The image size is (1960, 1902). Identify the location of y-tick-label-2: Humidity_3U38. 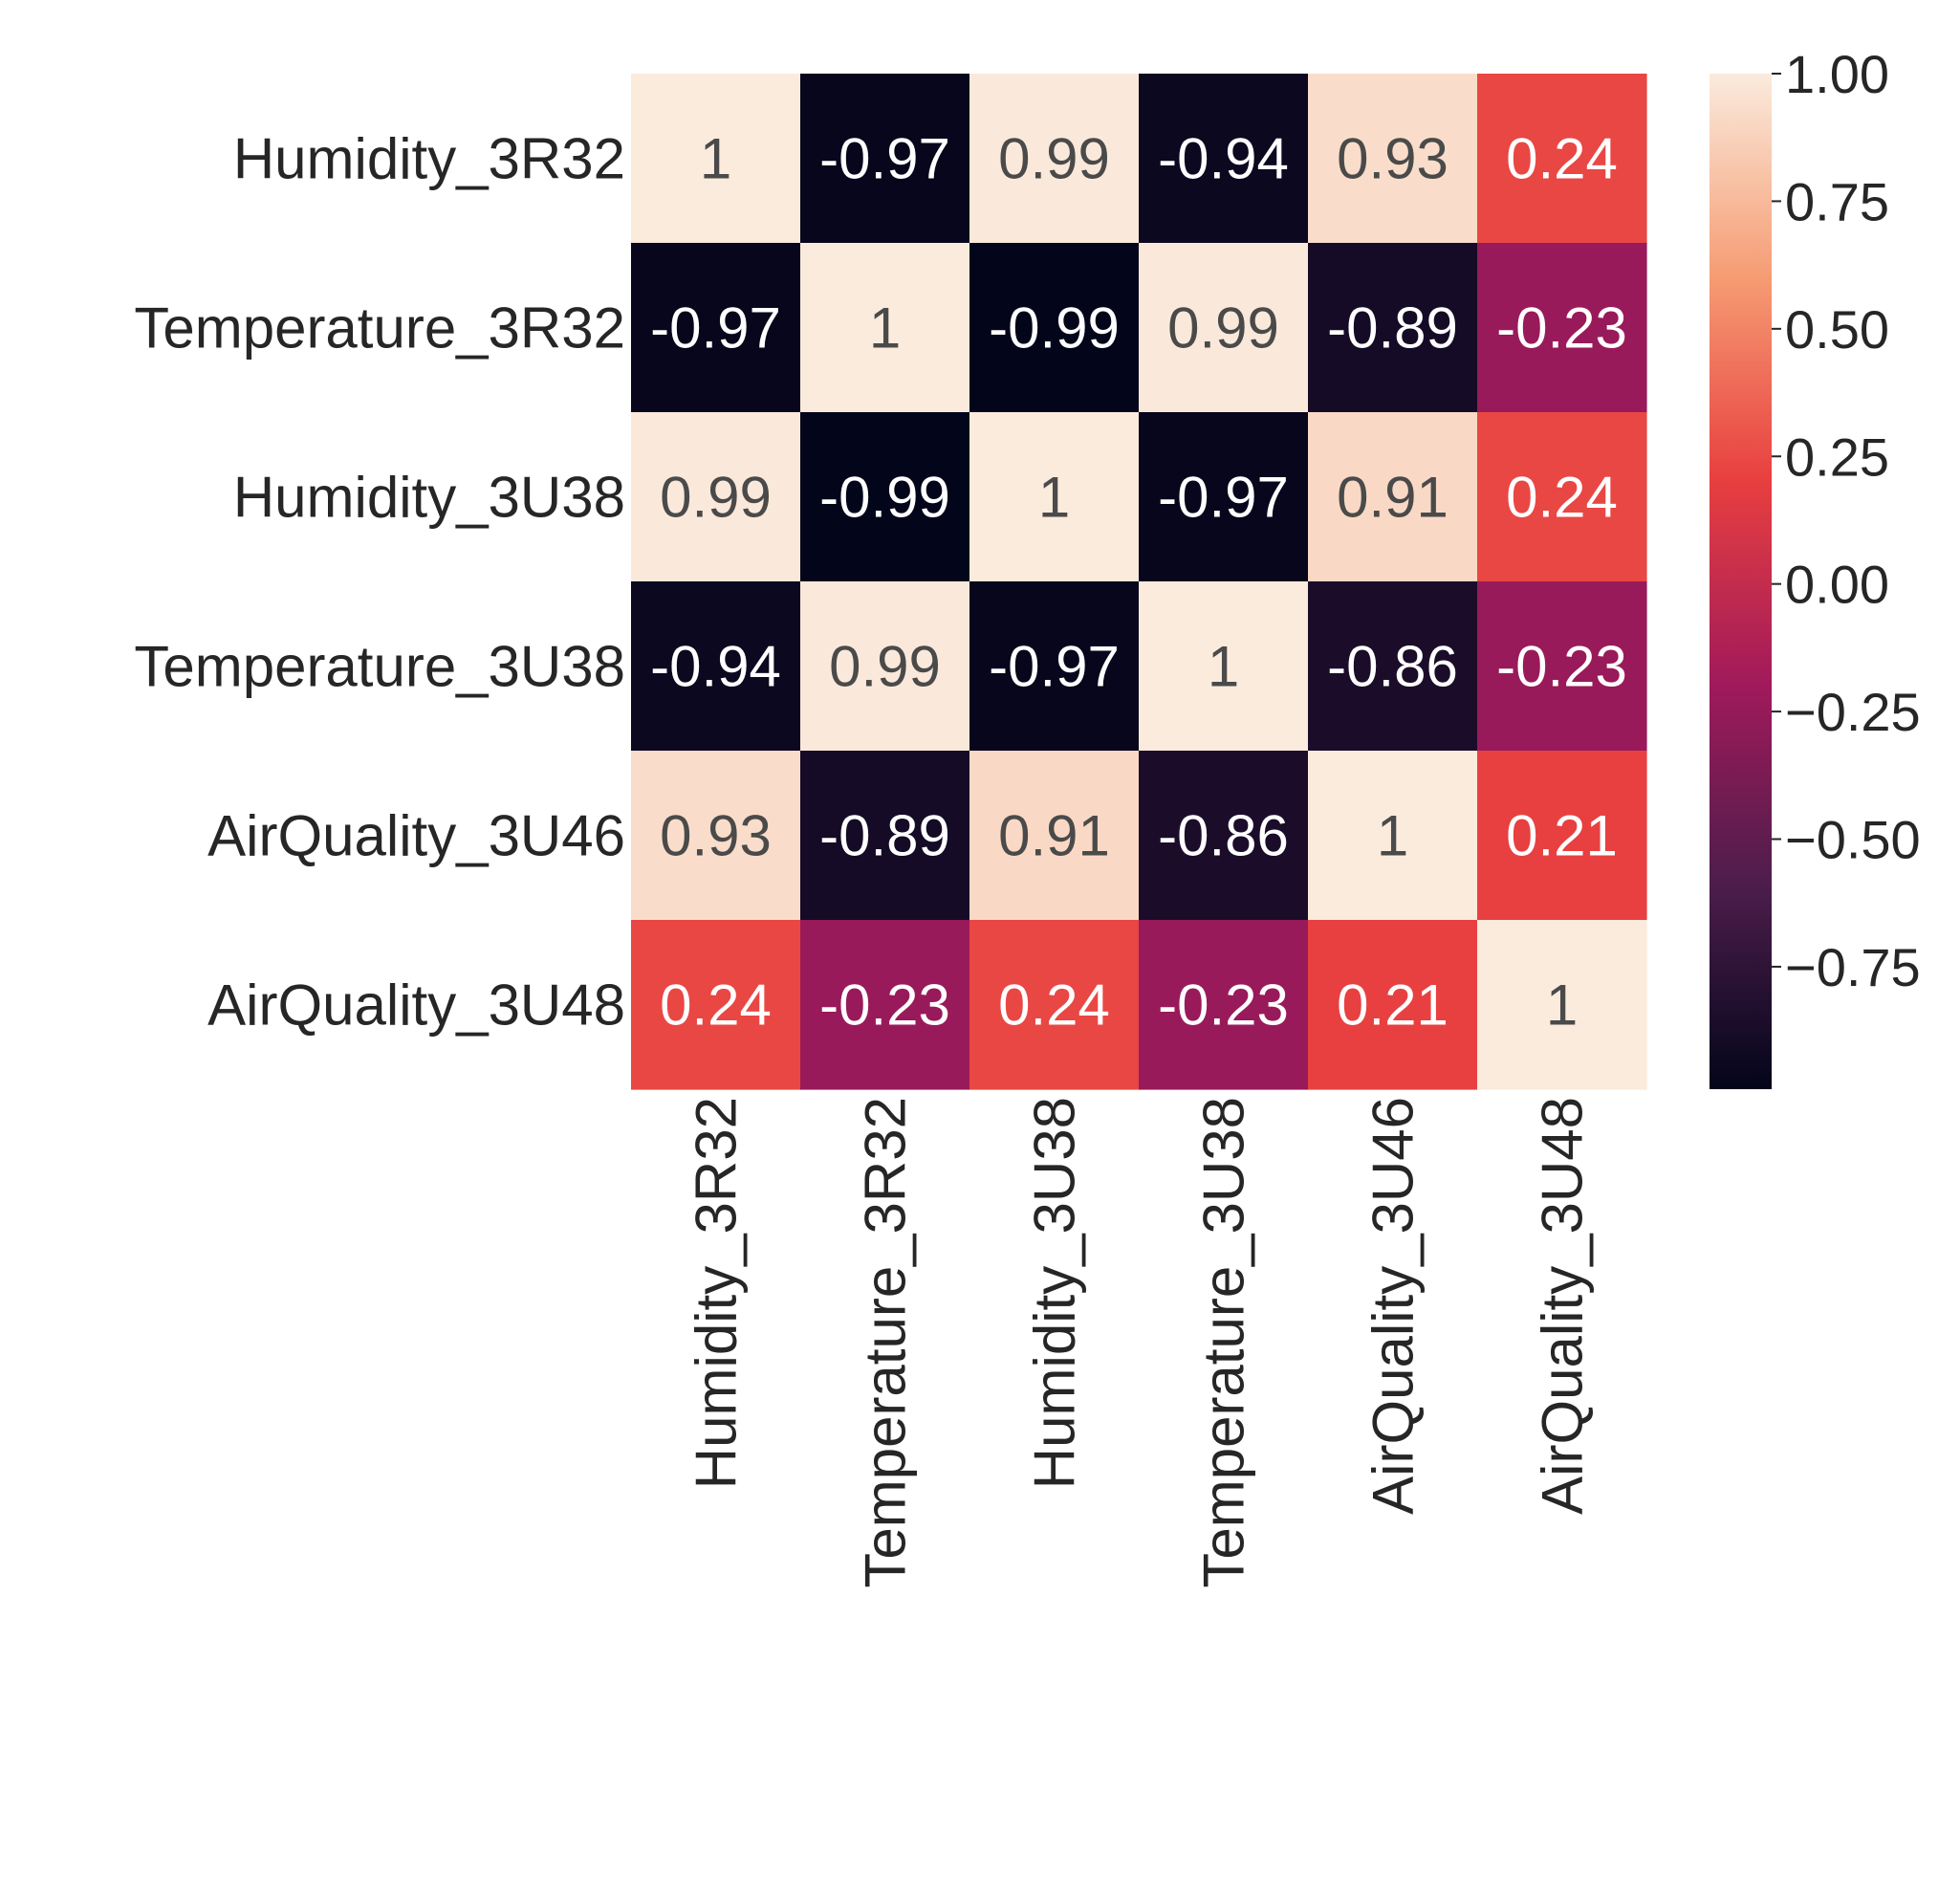
(429, 498).